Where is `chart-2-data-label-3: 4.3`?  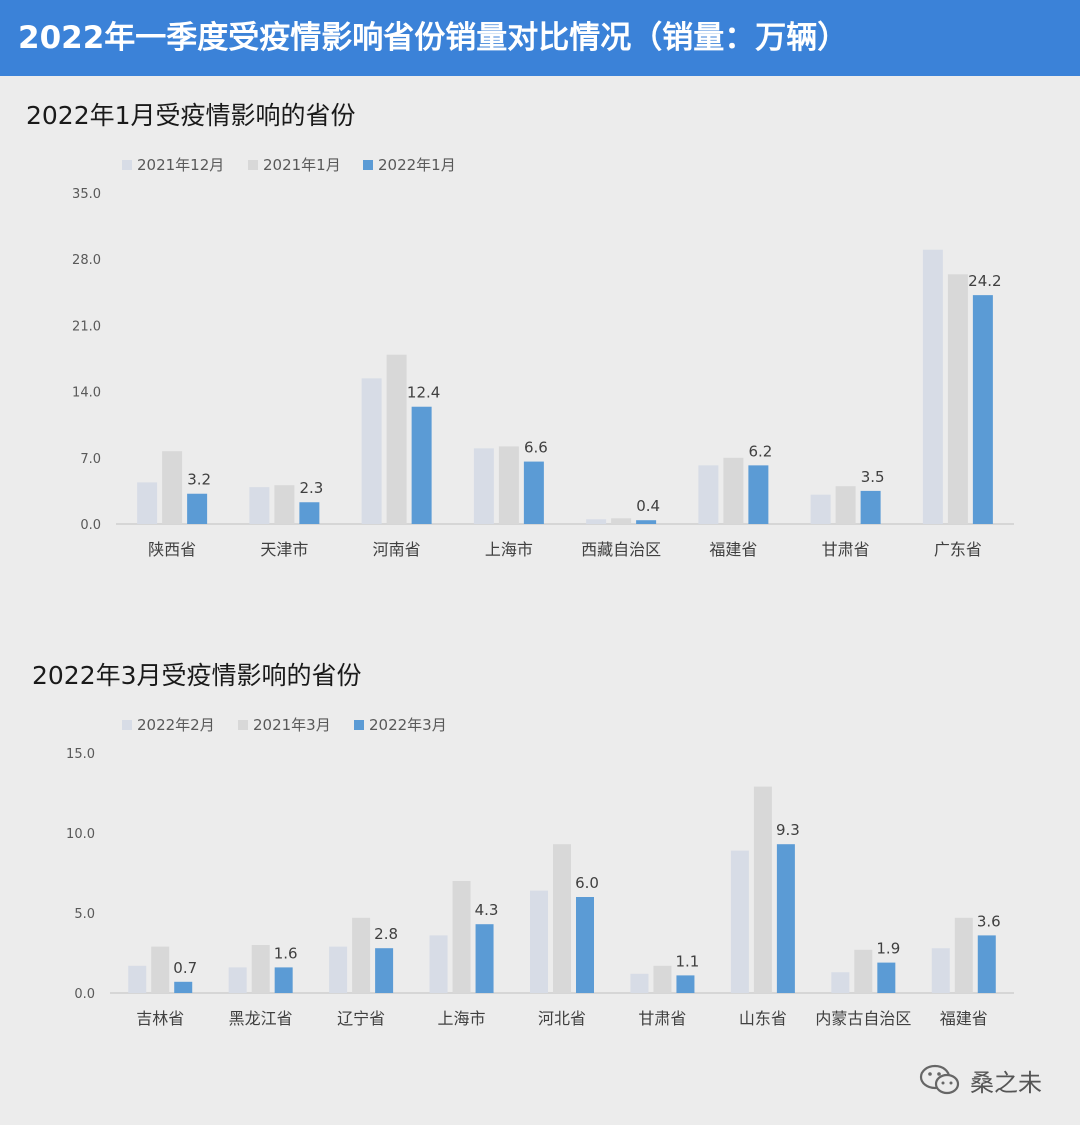
chart-2-data-label-3: 4.3 is located at coordinates (487, 910).